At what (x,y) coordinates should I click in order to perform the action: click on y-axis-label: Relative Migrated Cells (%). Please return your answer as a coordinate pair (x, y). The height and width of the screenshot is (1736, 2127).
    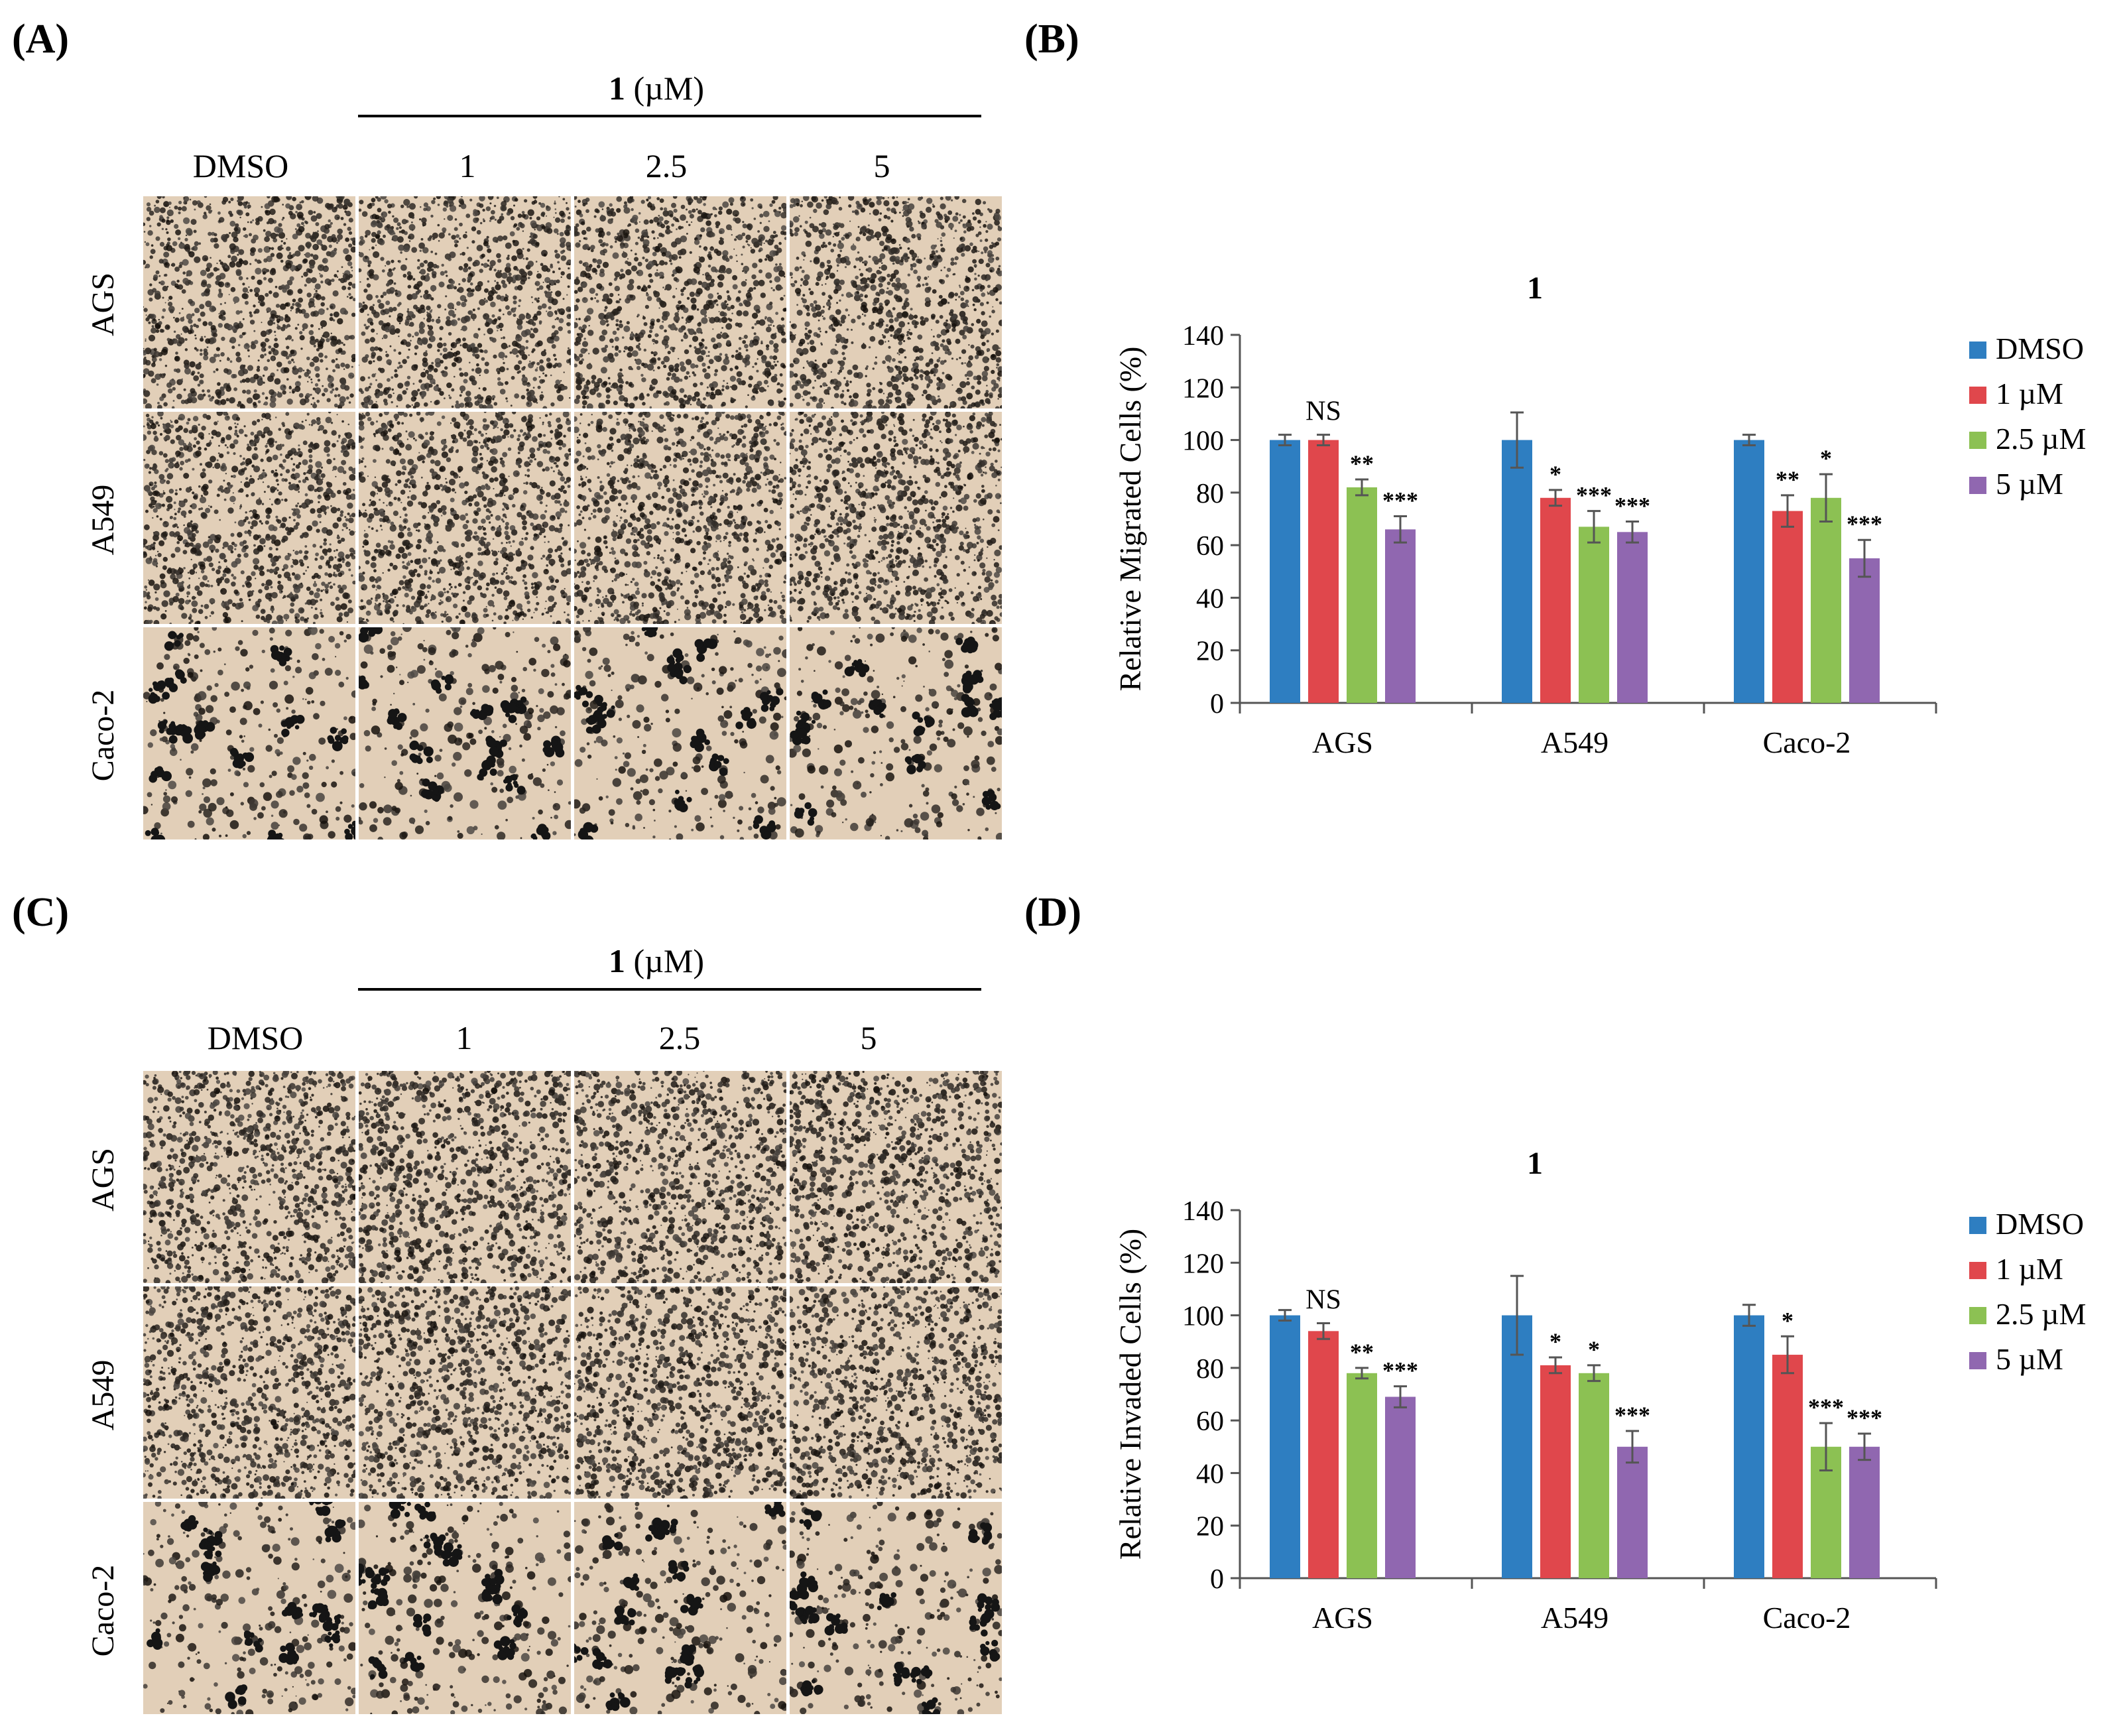
    Looking at the image, I should click on (1130, 519).